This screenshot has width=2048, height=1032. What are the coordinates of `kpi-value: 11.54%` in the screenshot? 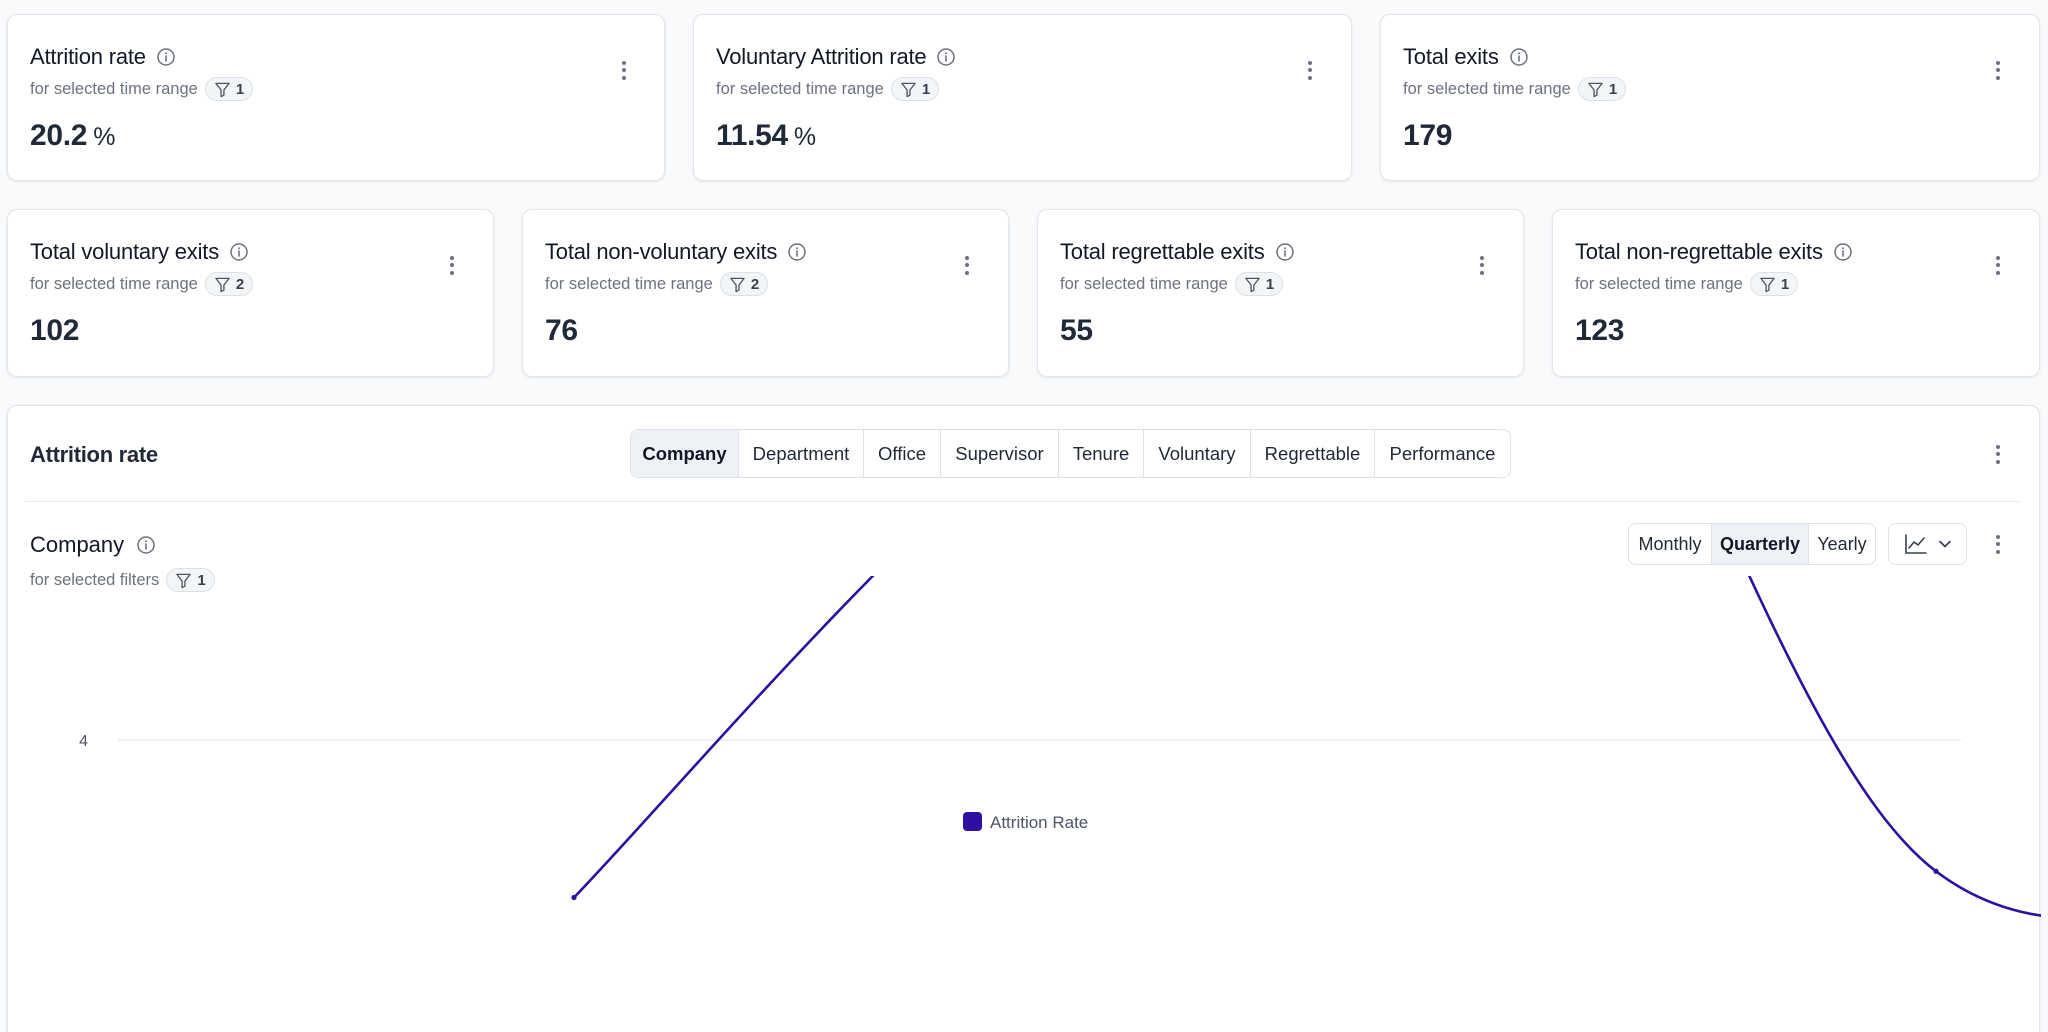 It's located at (766, 135).